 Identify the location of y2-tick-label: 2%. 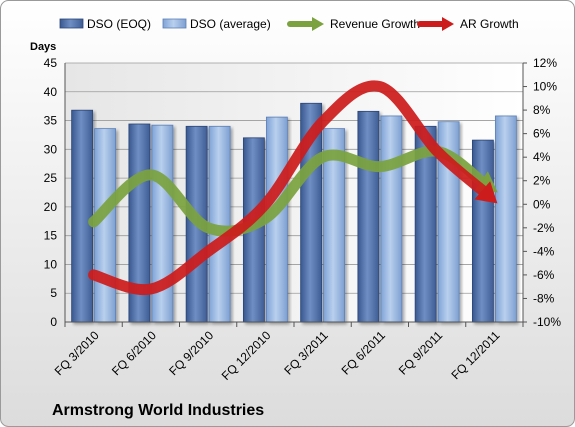
(542, 181).